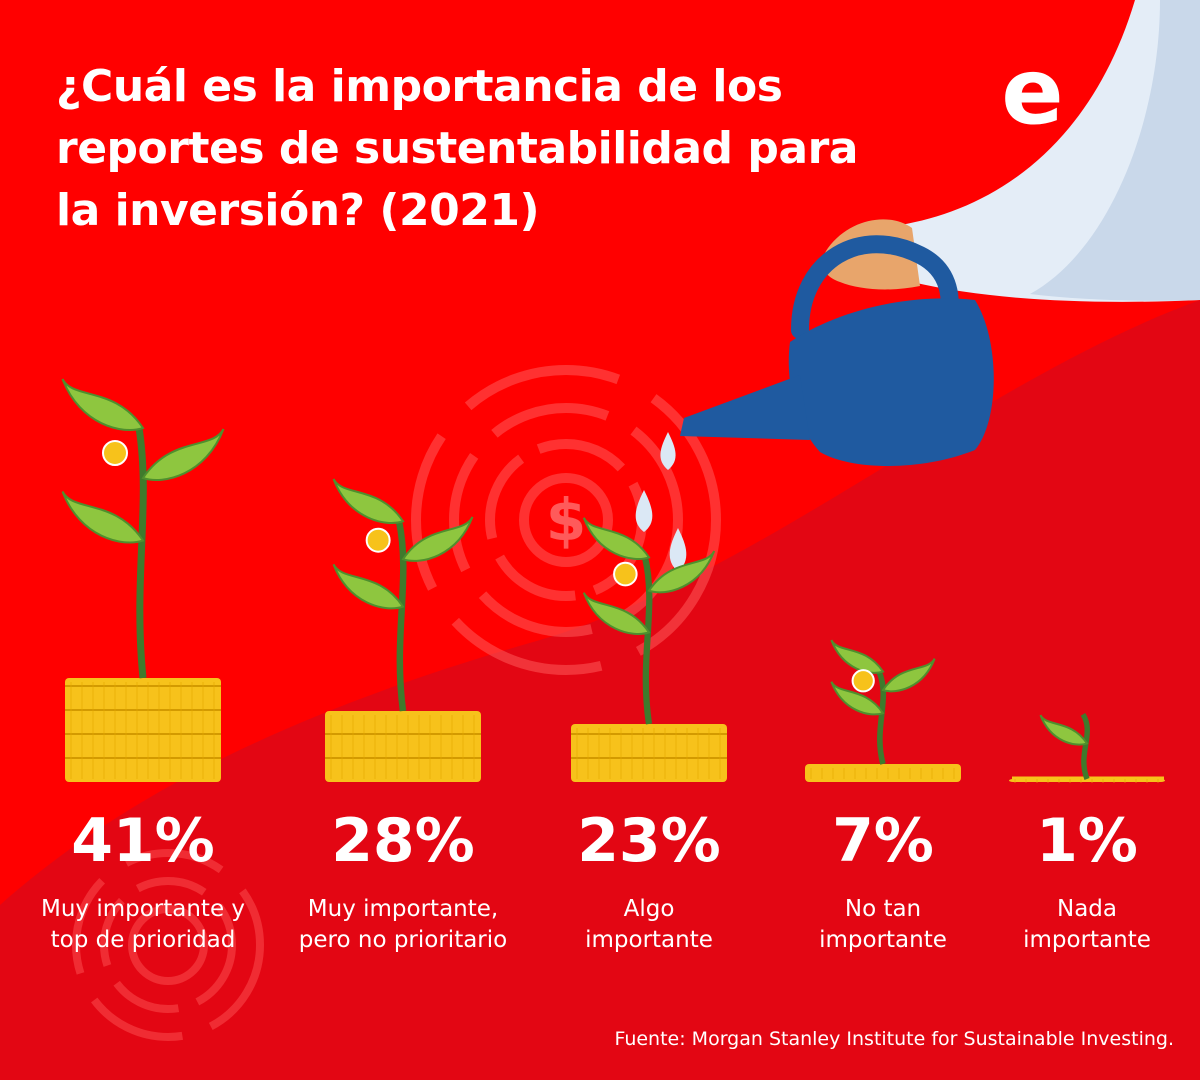 The height and width of the screenshot is (1080, 1200). What do you see at coordinates (403, 841) in the screenshot?
I see `value-label-2: 28%` at bounding box center [403, 841].